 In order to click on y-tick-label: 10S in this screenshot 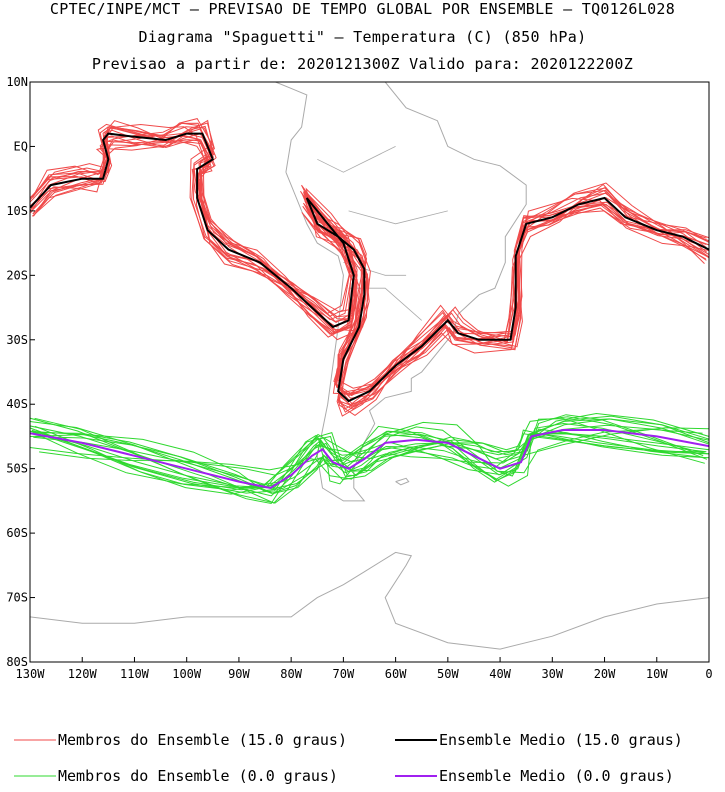, I will do `click(17, 211)`.